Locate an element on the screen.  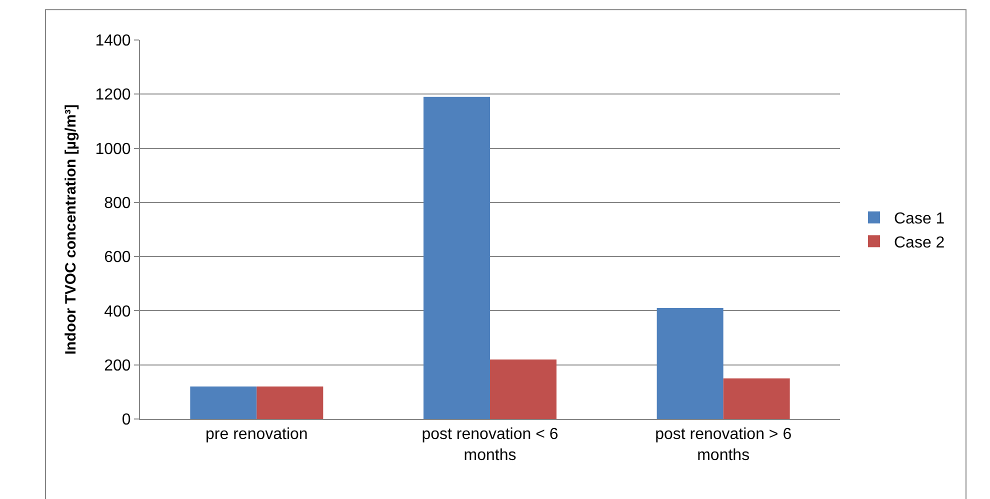
y-axis-title: Indoor TVOC concentration [µg/m³] is located at coordinates (71, 229).